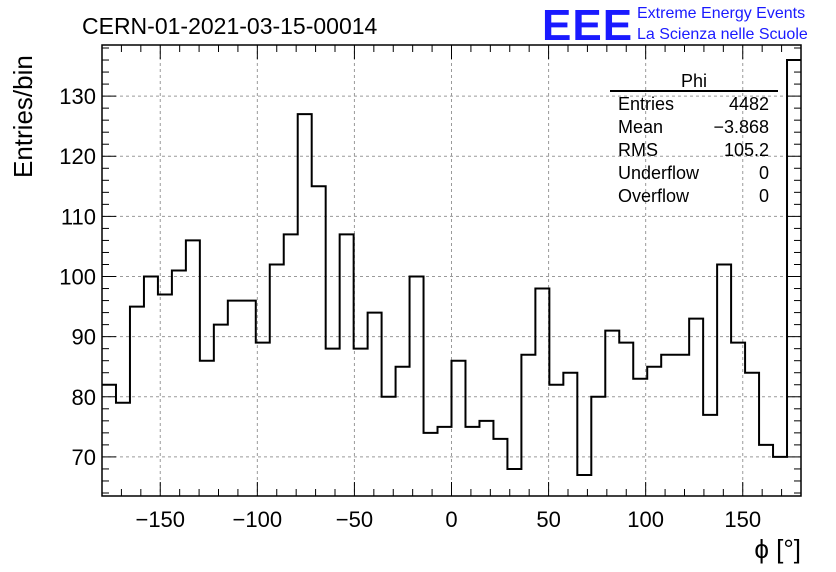  Describe the element at coordinates (77, 96) in the screenshot. I see `y-tick-label: 130` at that location.